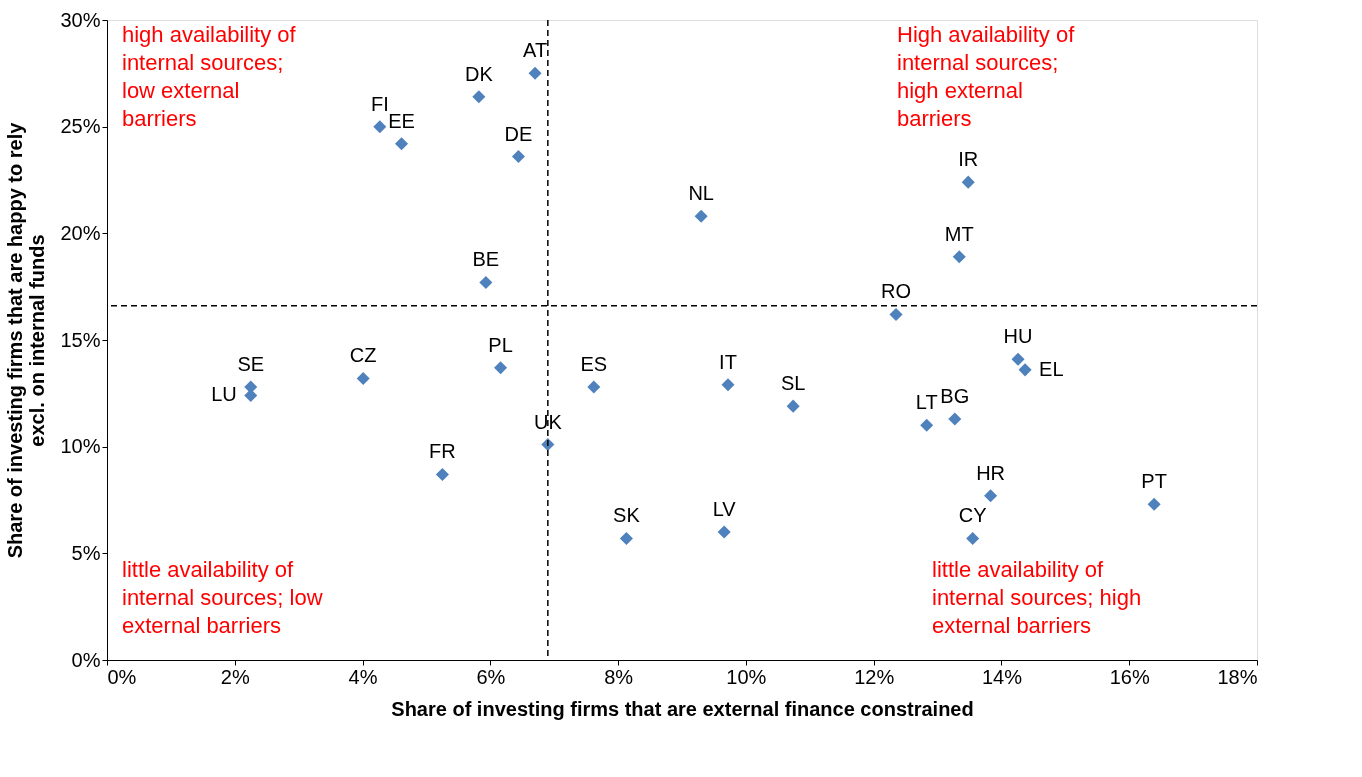  Describe the element at coordinates (1051, 368) in the screenshot. I see `annotation: EL` at that location.